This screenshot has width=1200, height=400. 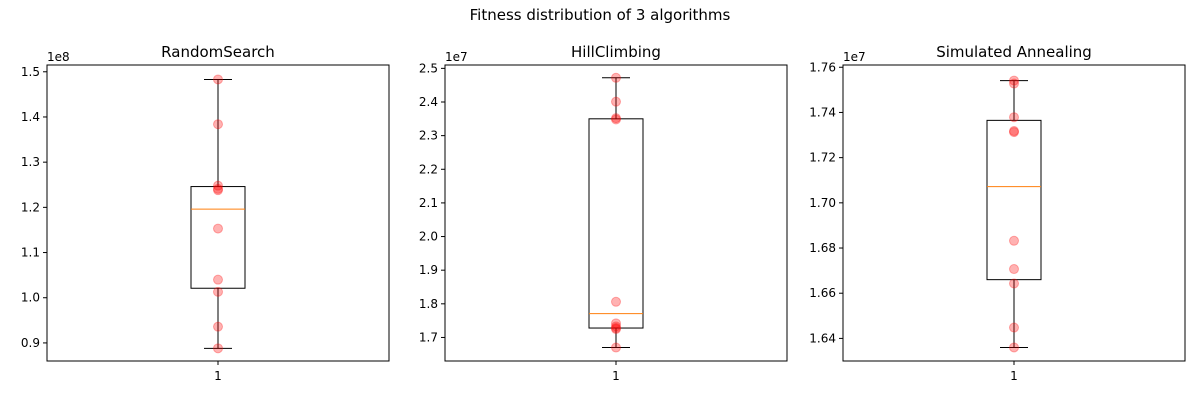 I want to click on y-tick-label: 2.0, so click(x=428, y=237).